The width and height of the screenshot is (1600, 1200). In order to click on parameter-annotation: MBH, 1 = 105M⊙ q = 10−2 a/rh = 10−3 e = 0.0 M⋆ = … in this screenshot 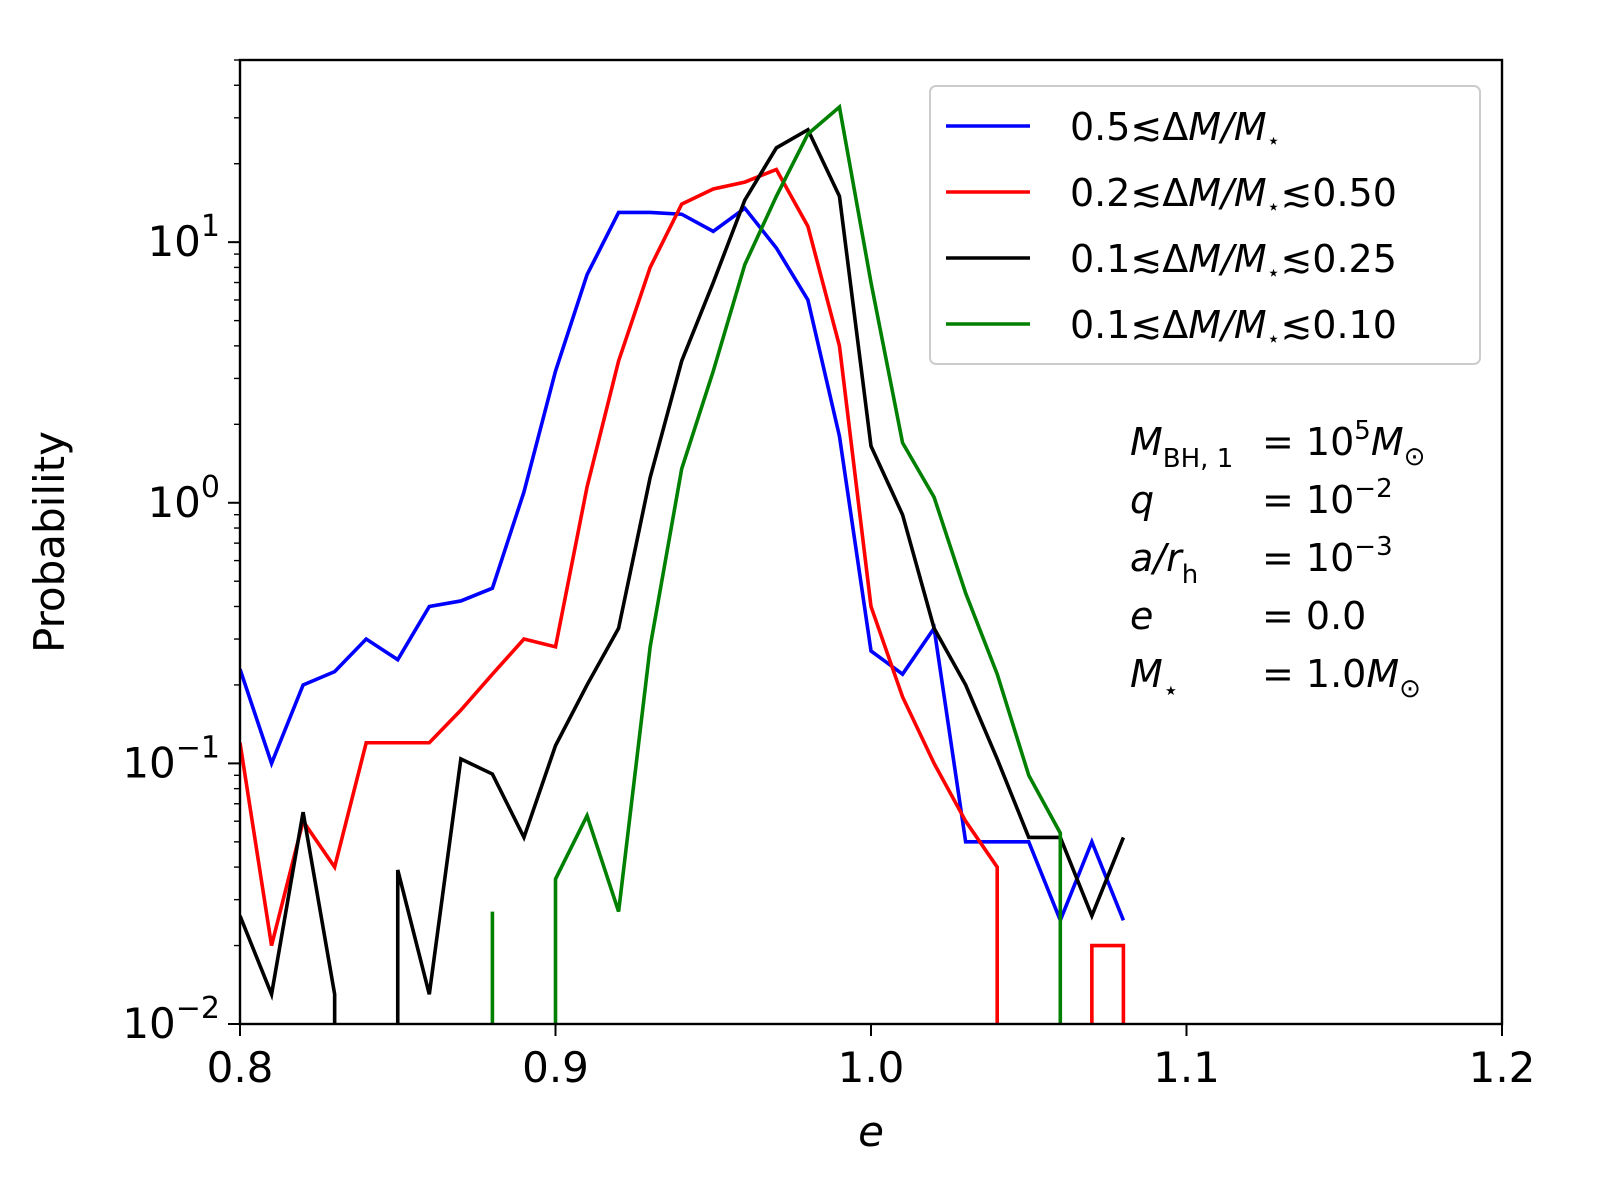, I will do `click(1277, 561)`.